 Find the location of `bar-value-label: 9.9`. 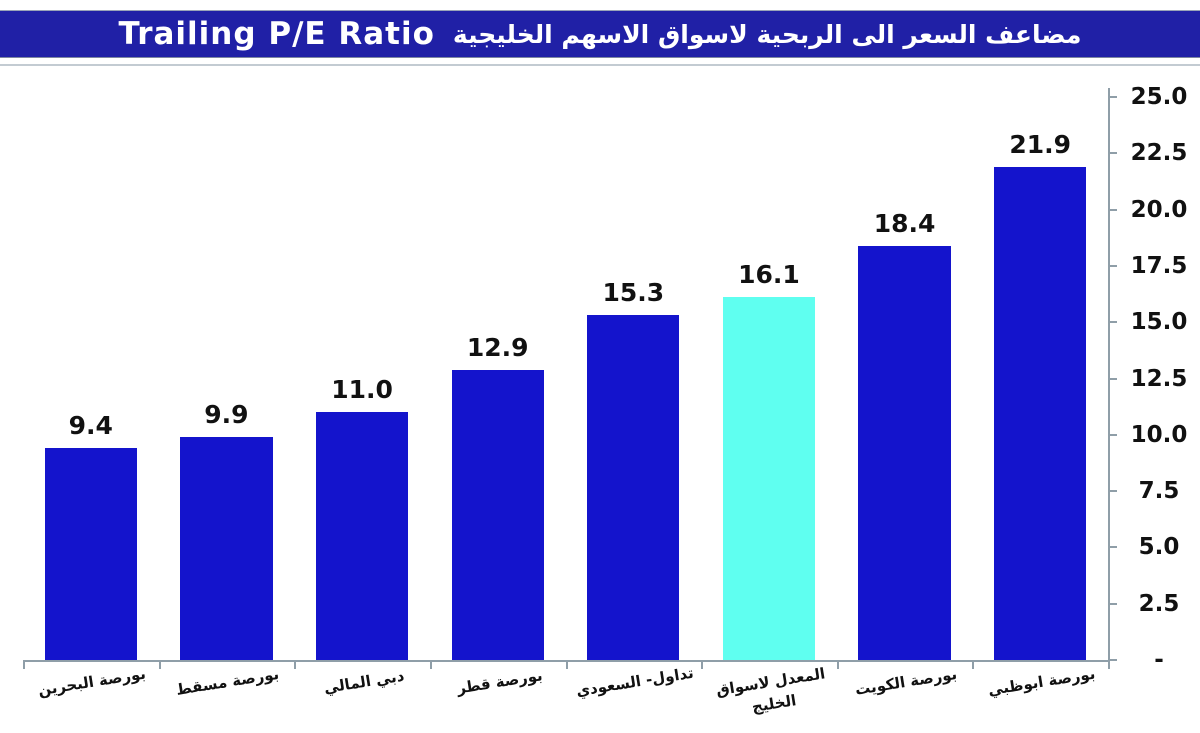

bar-value-label: 9.9 is located at coordinates (226, 415).